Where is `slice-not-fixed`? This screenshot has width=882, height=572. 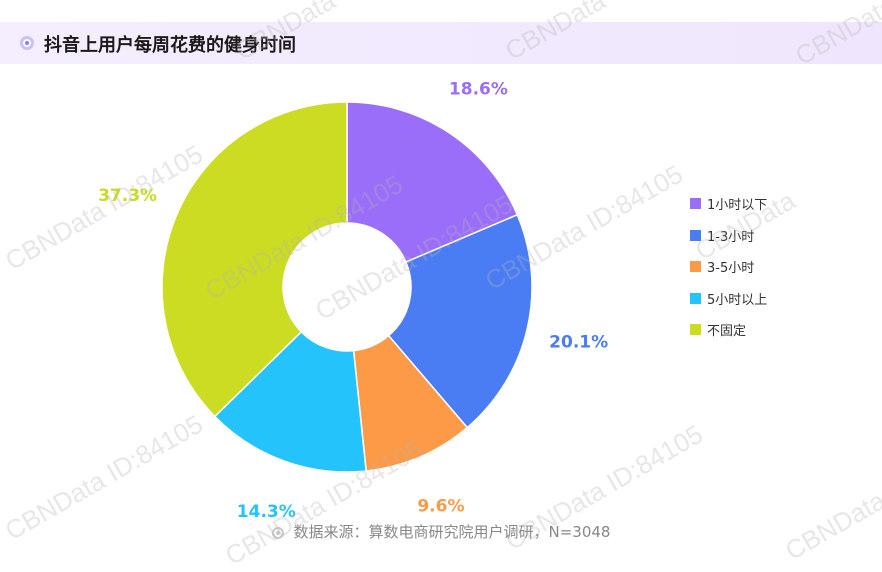 slice-not-fixed is located at coordinates (254, 259).